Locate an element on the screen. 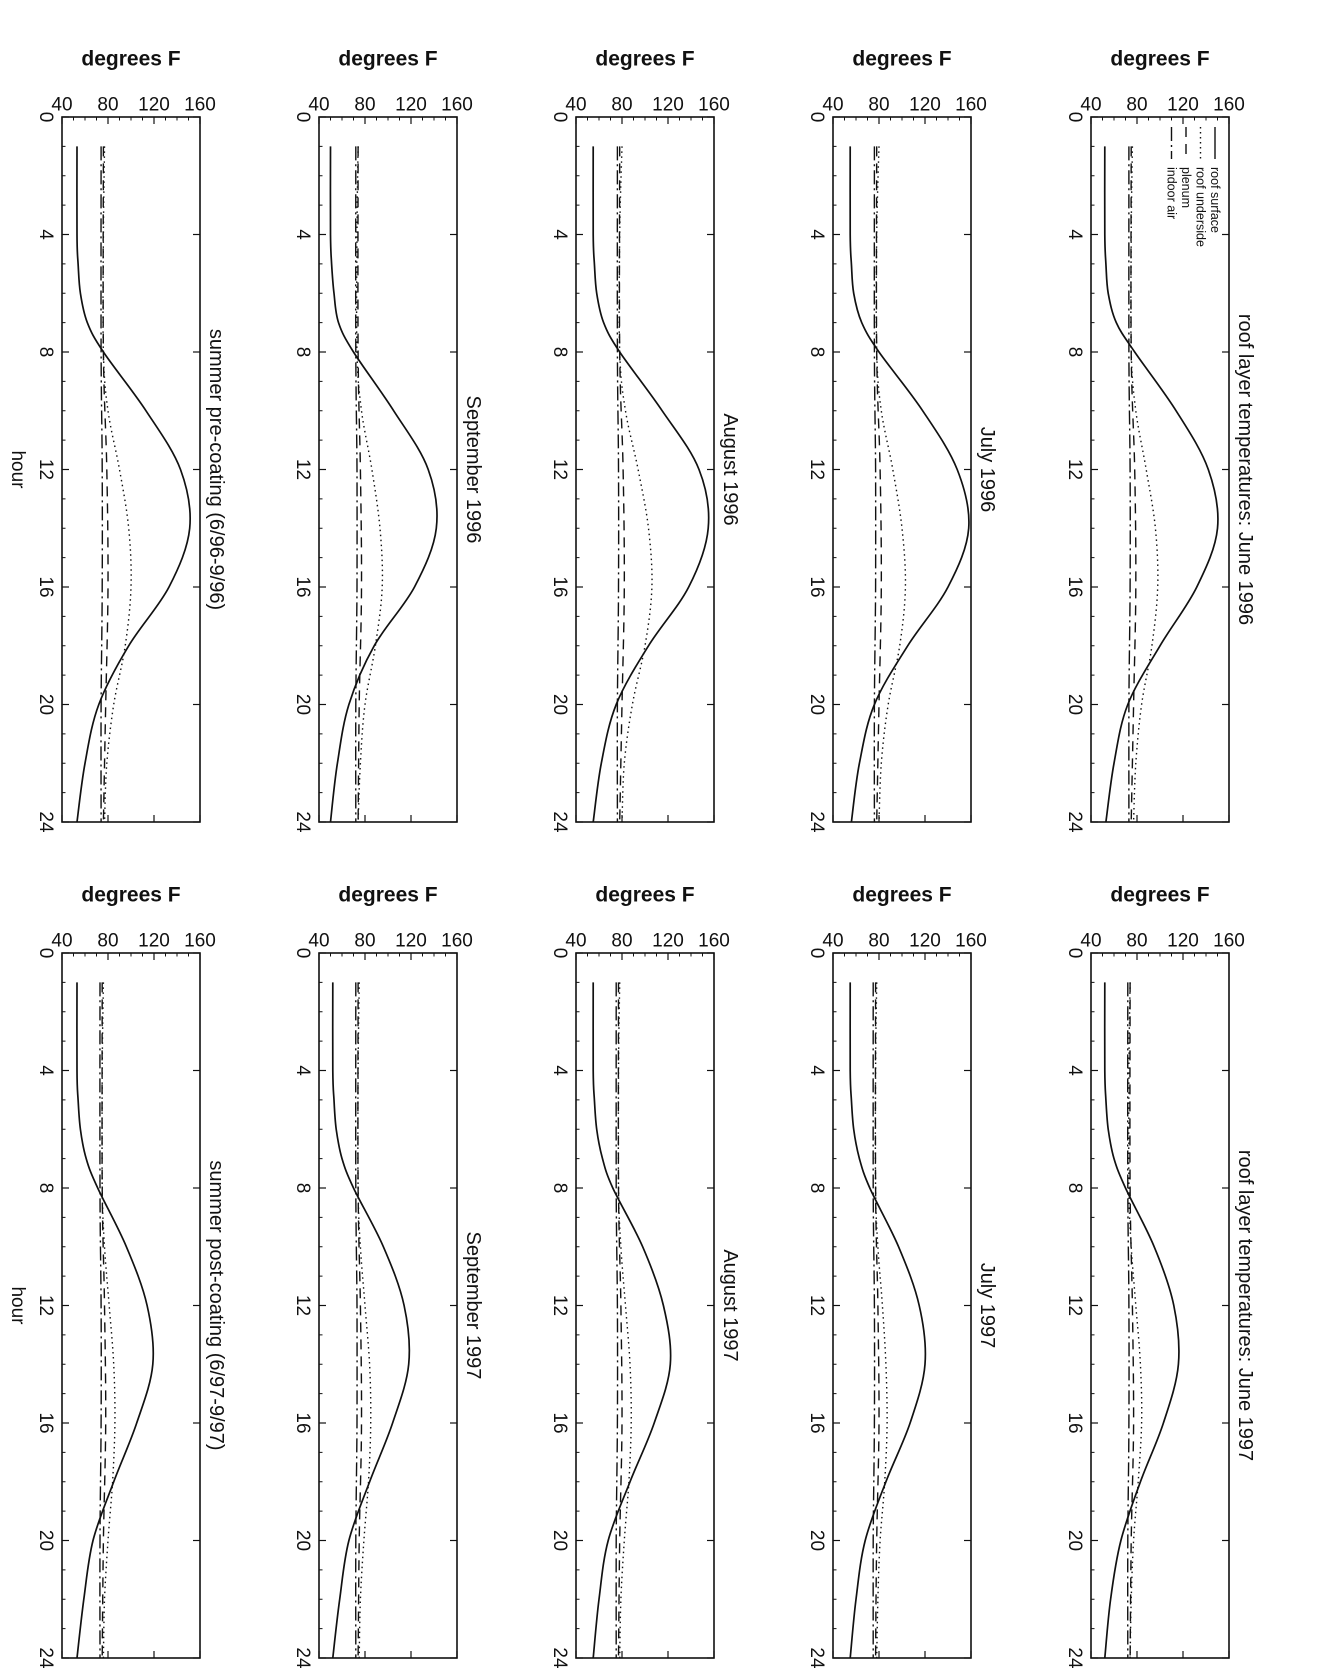  chart-title: September 1996 is located at coordinates (473, 470).